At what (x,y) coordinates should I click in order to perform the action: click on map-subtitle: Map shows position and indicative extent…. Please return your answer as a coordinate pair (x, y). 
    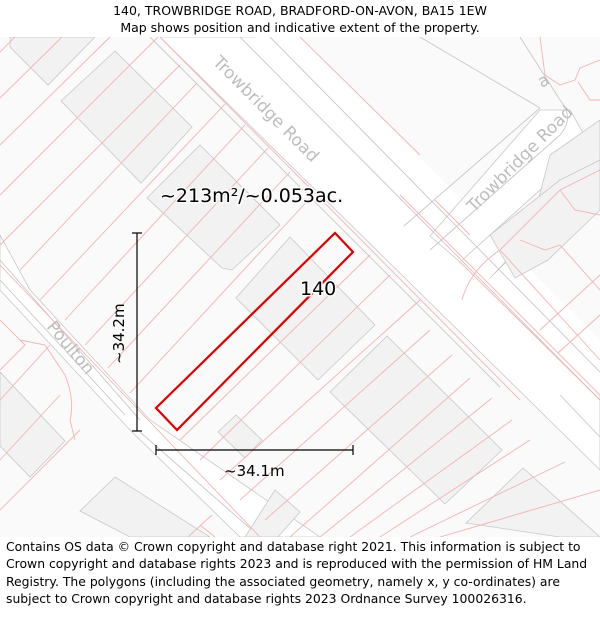
    Looking at the image, I should click on (300, 27).